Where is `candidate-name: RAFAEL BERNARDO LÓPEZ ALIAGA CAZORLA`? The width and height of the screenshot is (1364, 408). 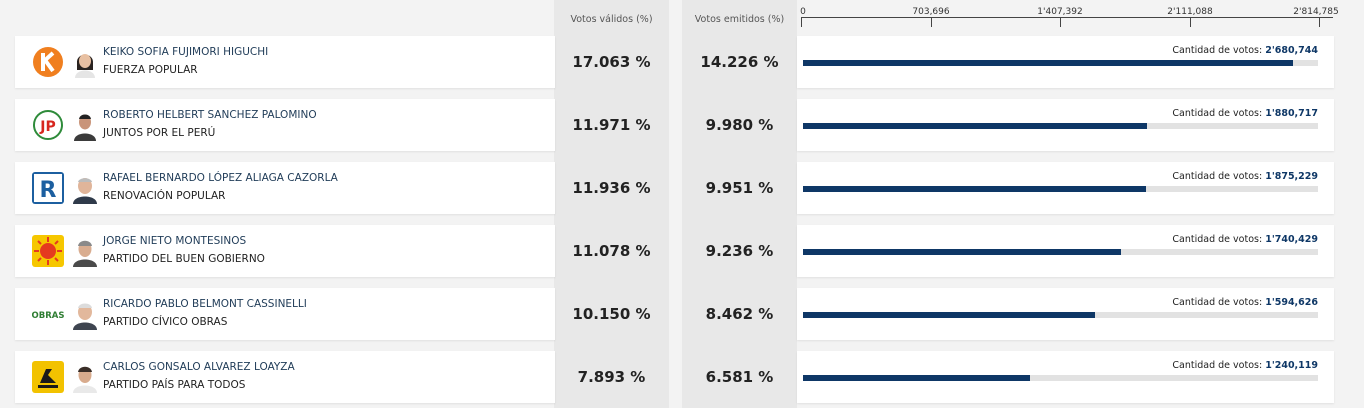
candidate-name: RAFAEL BERNARDO LÓPEZ ALIAGA CAZORLA is located at coordinates (220, 178).